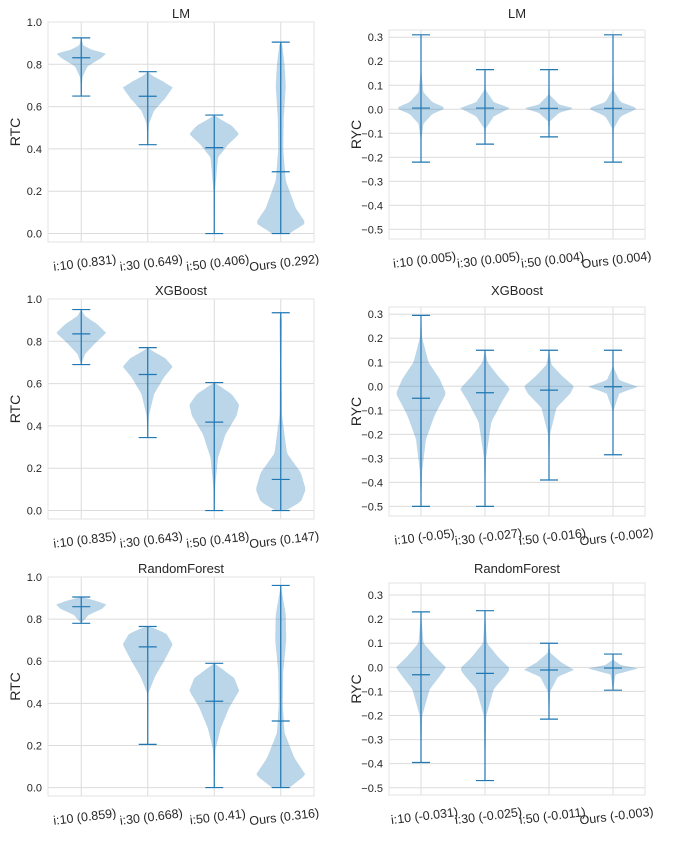  Describe the element at coordinates (424, 260) in the screenshot. I see `x-tick-label: i:10 (0.005)` at that location.